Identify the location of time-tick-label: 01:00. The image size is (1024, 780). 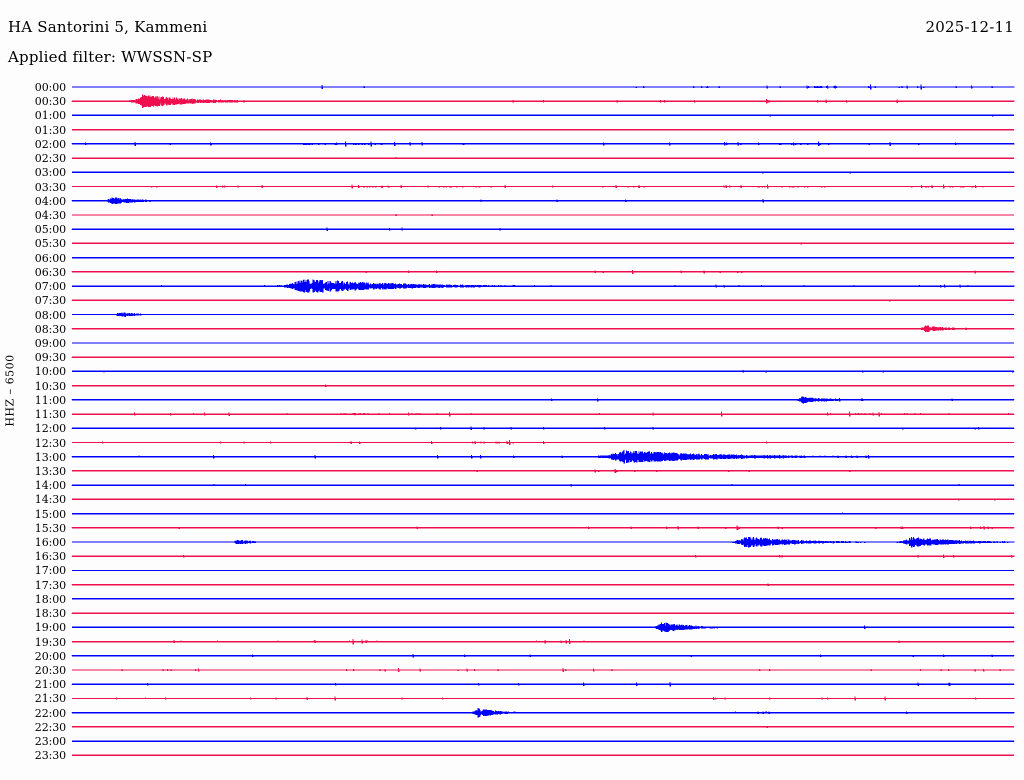
(50, 116).